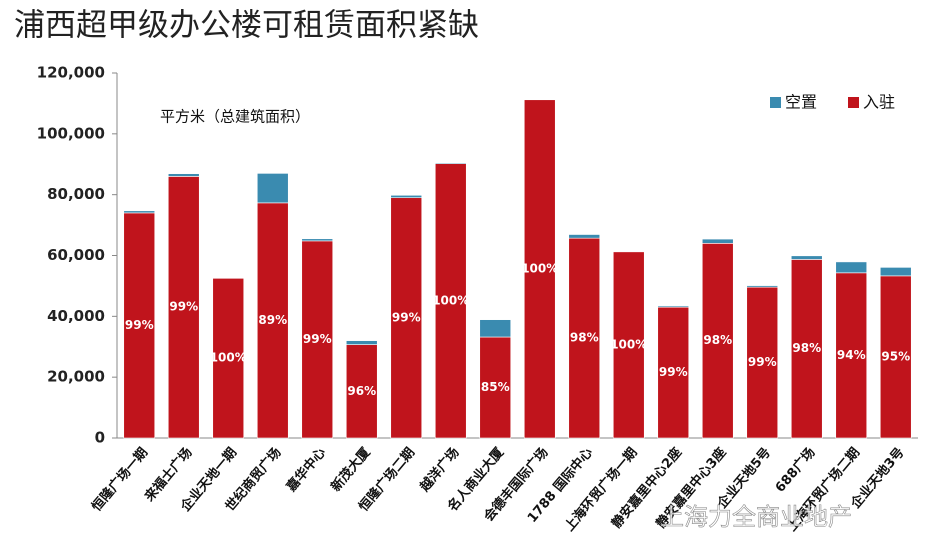  I want to click on x-tick-label: 688广场, so click(795, 470).